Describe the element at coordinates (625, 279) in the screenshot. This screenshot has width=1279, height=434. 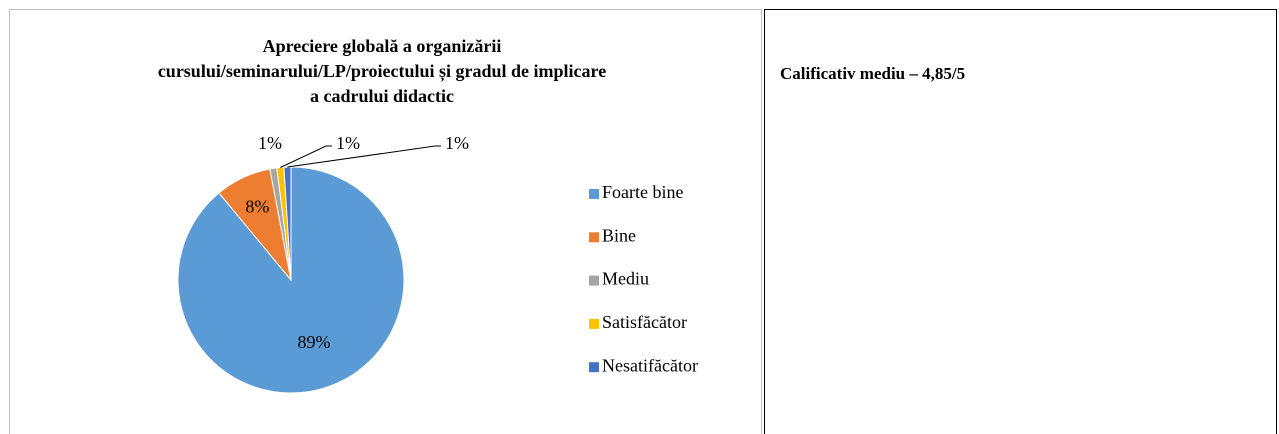
I see `legend-label: Mediu` at that location.